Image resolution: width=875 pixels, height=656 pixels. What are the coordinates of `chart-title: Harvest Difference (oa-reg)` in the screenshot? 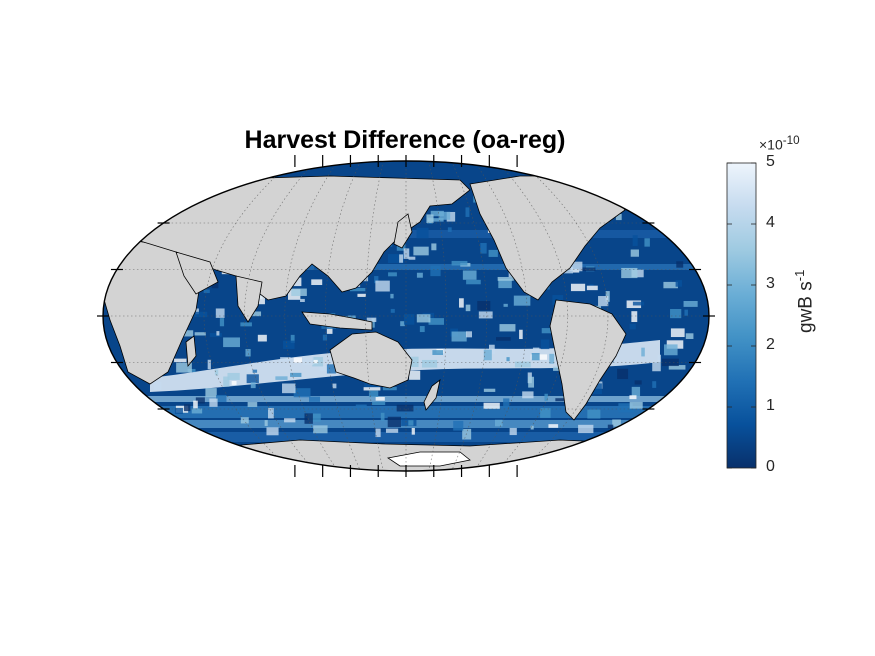 It's located at (405, 140).